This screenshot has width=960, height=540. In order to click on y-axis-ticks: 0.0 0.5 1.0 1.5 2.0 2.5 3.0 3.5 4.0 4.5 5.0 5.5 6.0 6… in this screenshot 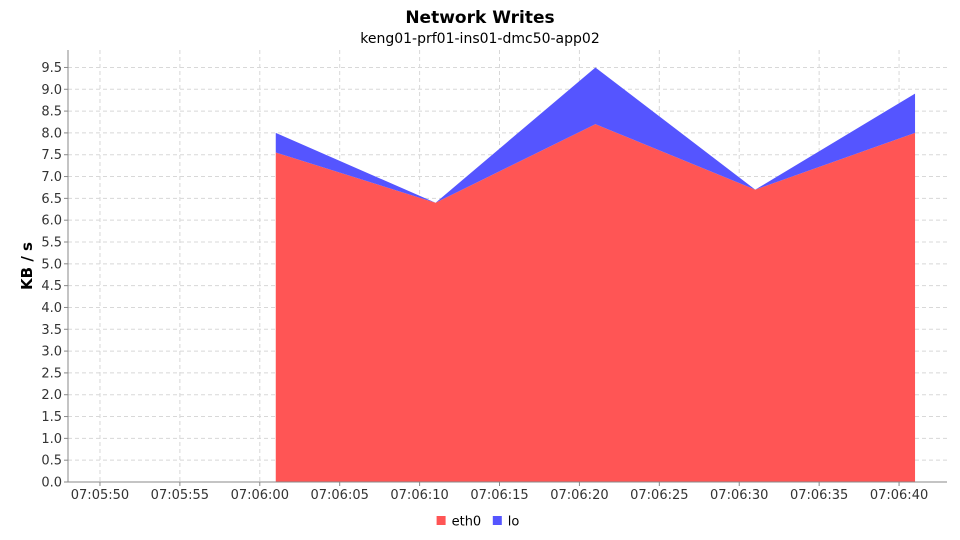, I will do `click(54, 276)`.